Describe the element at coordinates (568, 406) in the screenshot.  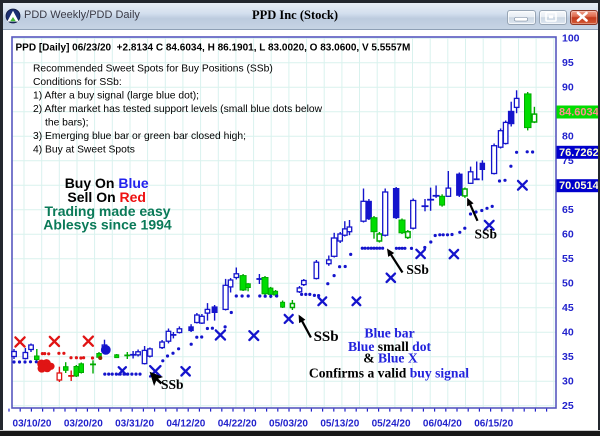
I see `svg-text: 25` at that location.